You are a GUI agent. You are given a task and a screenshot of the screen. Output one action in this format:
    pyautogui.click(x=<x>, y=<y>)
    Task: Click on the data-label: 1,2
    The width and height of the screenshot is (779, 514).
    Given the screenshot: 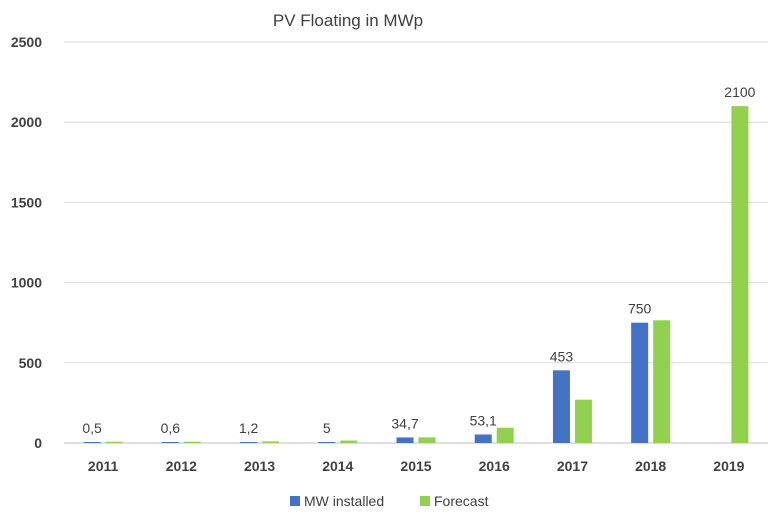 What is the action you would take?
    pyautogui.click(x=249, y=428)
    